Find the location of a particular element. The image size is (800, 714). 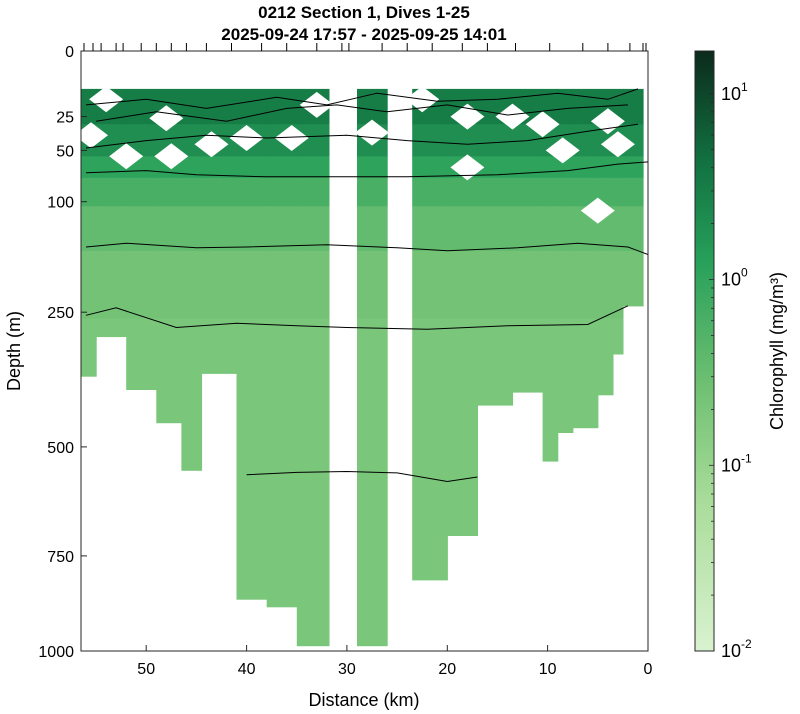

colorbar is located at coordinates (704, 351).